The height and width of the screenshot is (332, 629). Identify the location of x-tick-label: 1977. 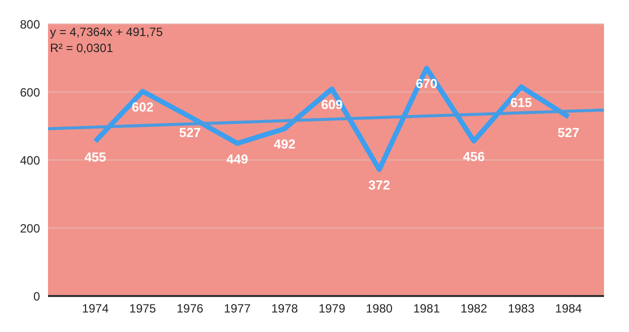
(237, 309).